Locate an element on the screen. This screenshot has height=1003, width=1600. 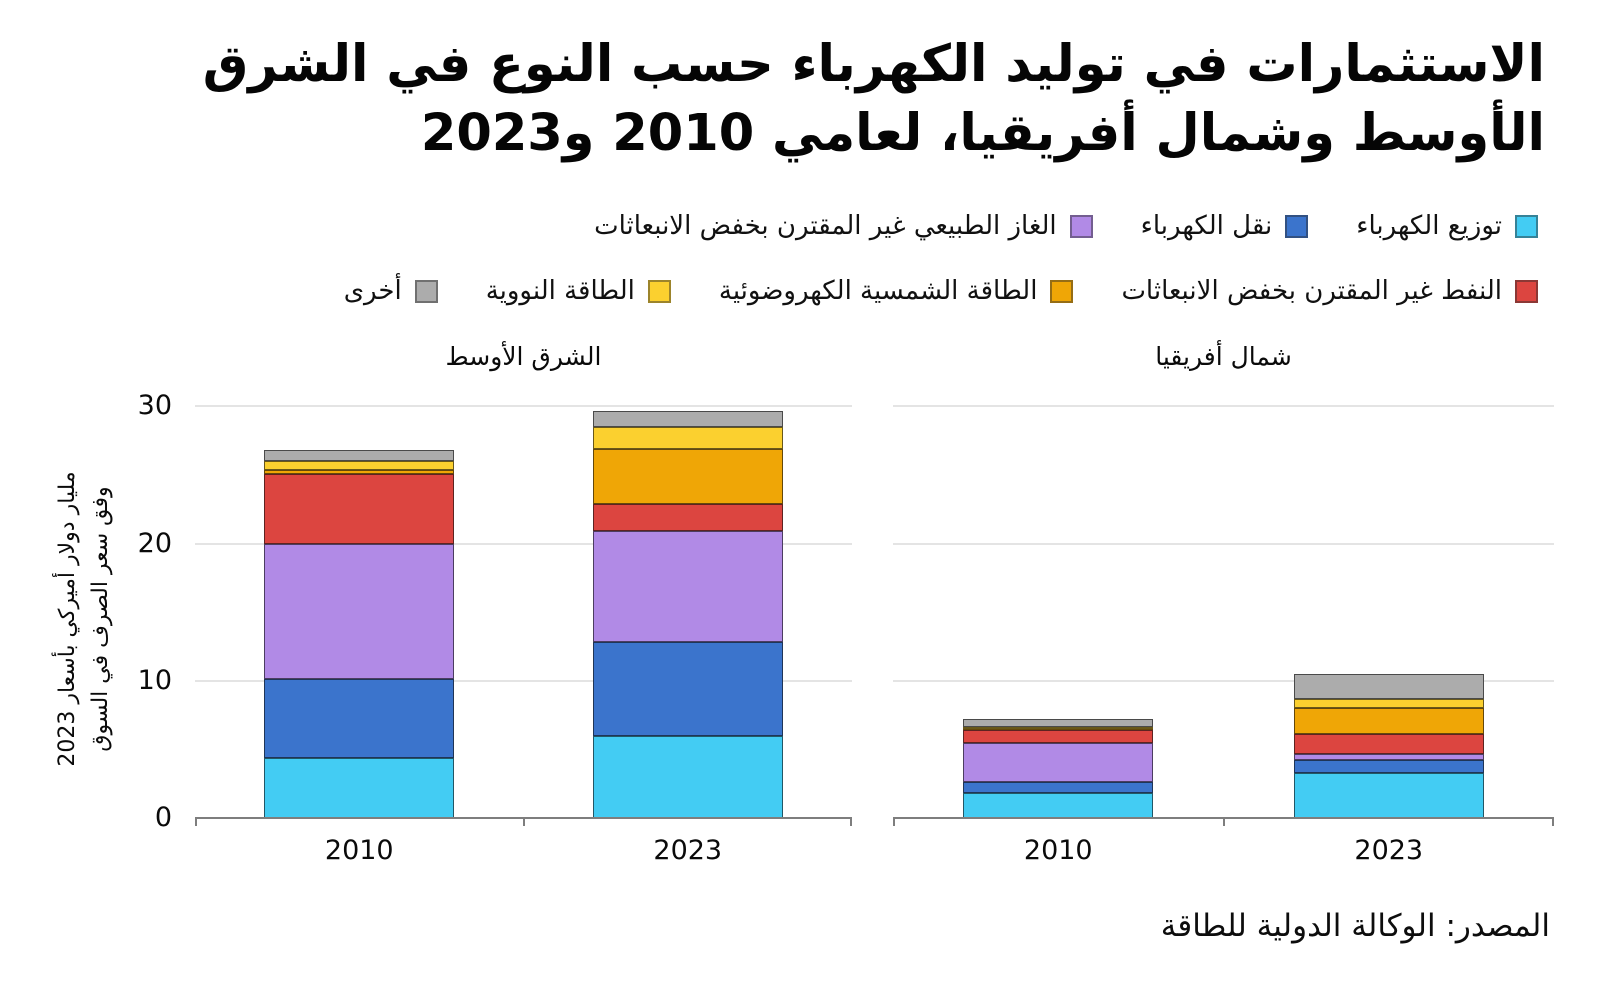
legend-item: أخرى is located at coordinates (391, 291).